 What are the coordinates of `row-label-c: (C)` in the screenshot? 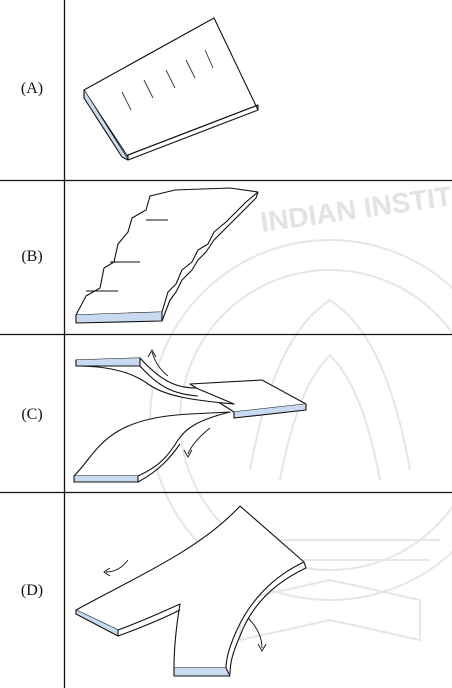 It's located at (32, 414).